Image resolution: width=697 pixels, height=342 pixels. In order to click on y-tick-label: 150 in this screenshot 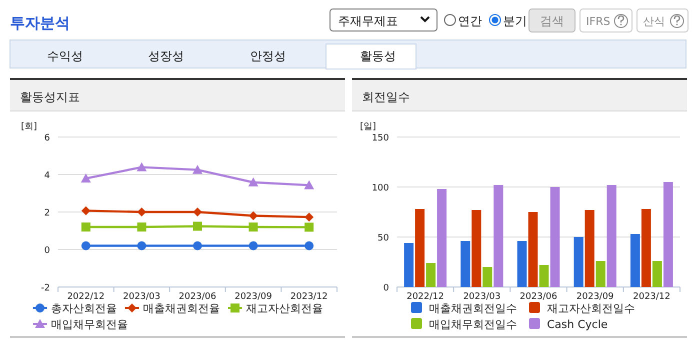, I will do `click(381, 139)`.